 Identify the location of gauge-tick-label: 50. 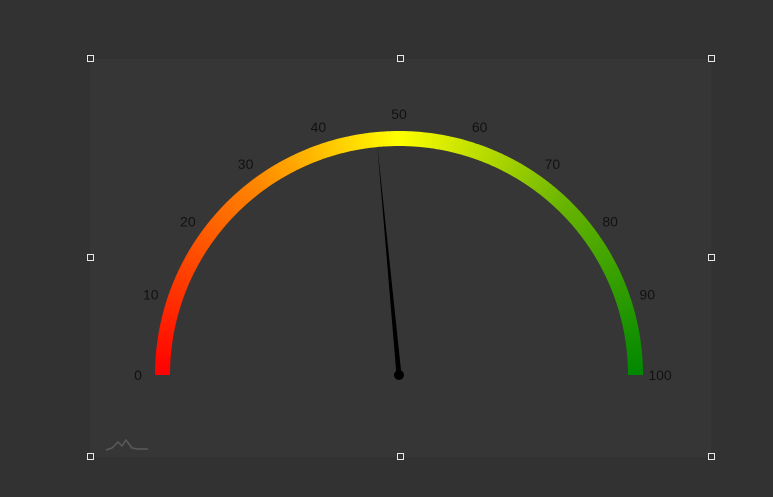
(399, 114).